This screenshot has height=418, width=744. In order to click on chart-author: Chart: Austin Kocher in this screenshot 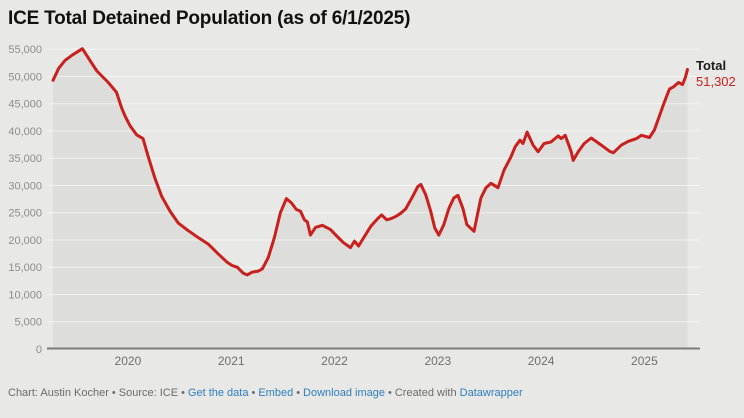, I will do `click(58, 393)`.